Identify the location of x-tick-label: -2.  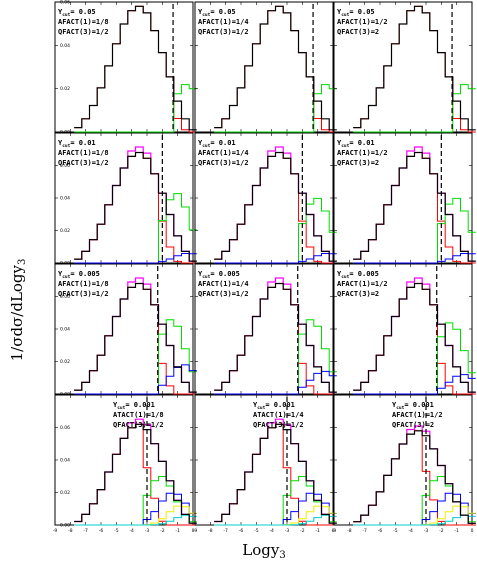
(441, 531).